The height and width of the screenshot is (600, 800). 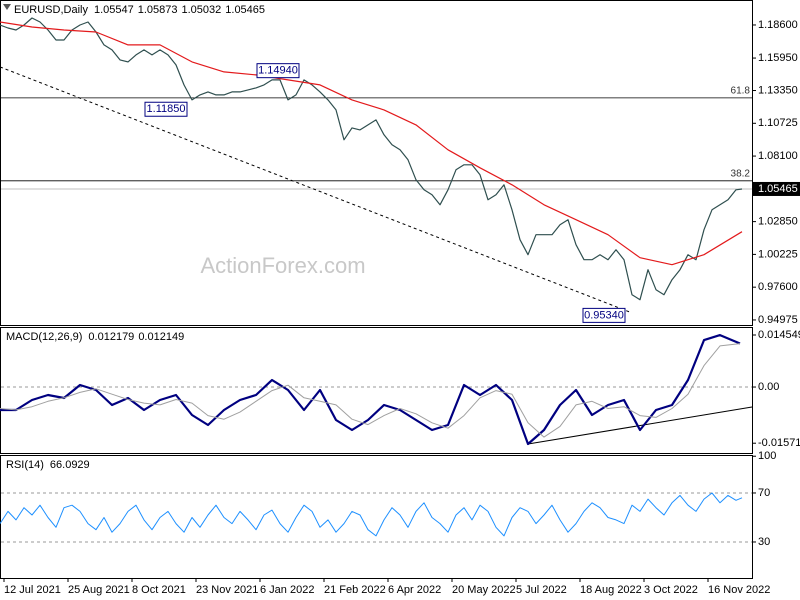 What do you see at coordinates (161, 337) in the screenshot?
I see `title-value: 0.012149` at bounding box center [161, 337].